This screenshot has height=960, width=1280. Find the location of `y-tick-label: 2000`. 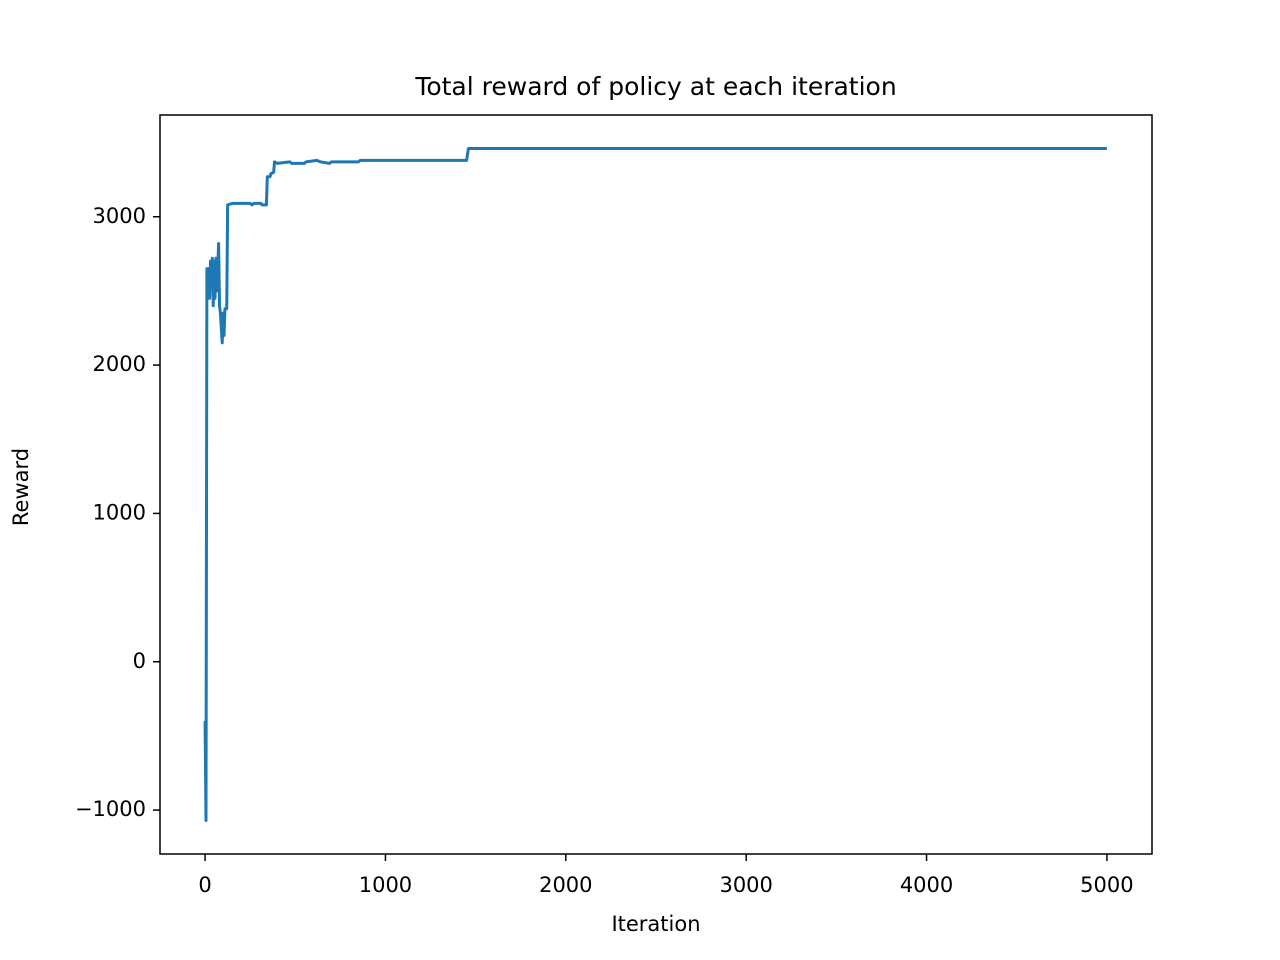

y-tick-label: 2000 is located at coordinates (119, 364).